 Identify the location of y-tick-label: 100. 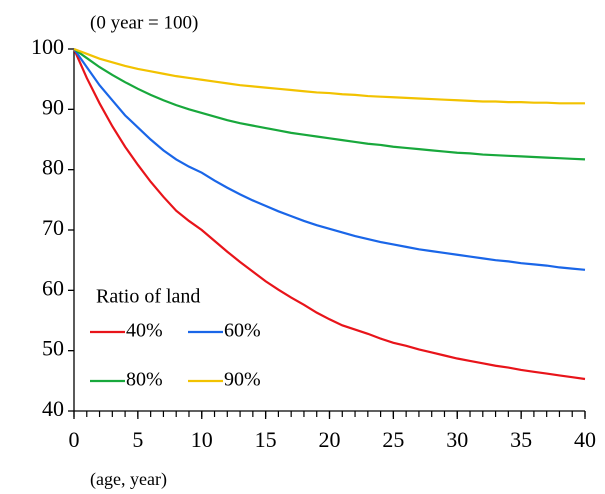
(47, 46).